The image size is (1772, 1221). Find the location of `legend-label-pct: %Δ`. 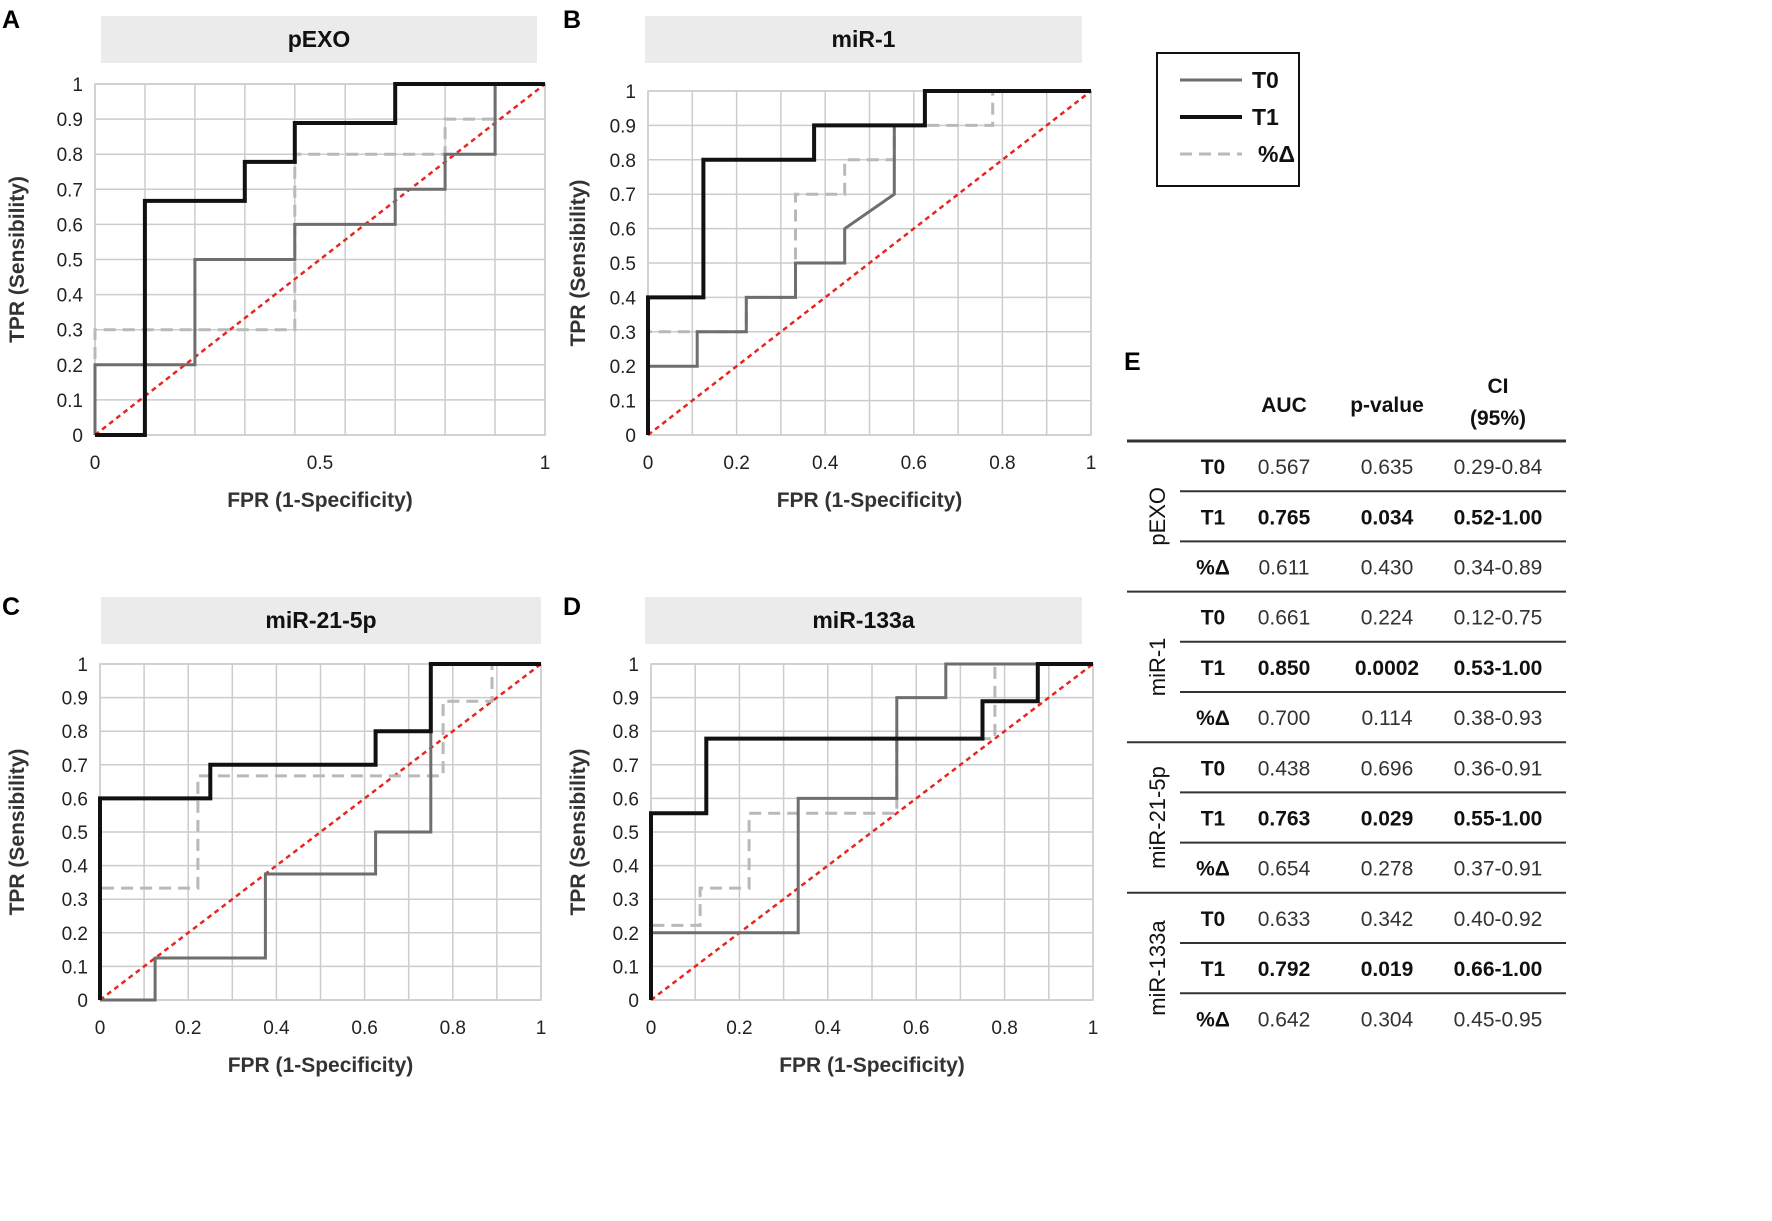

legend-label-pct: %Δ is located at coordinates (1276, 154).